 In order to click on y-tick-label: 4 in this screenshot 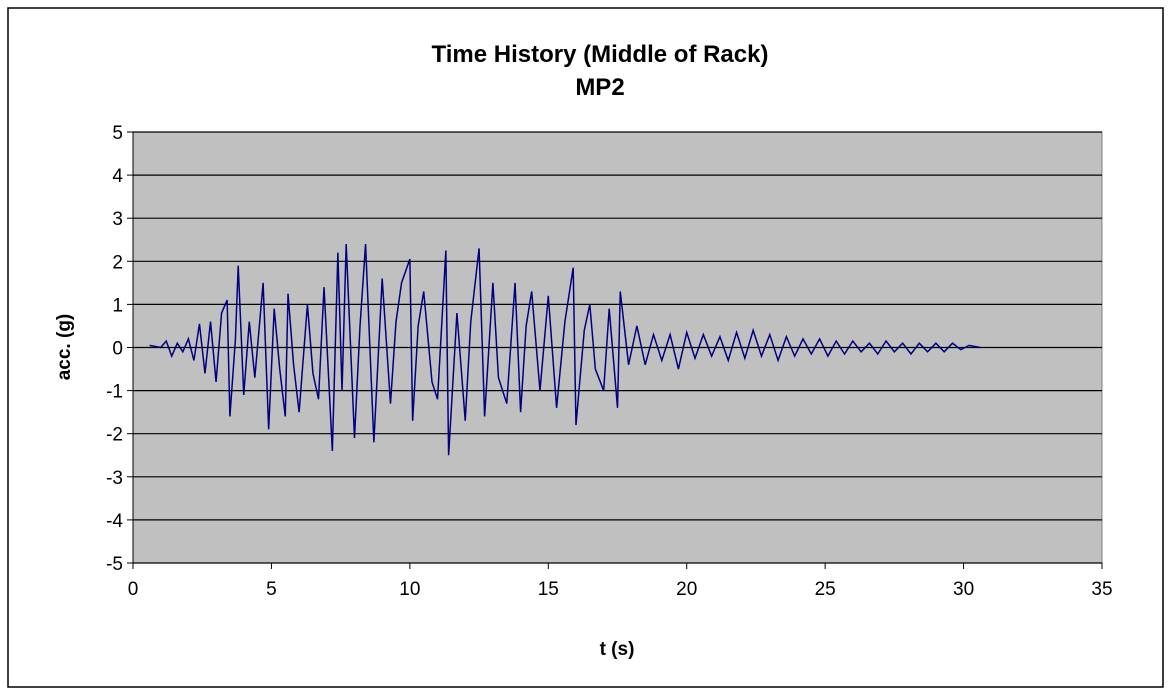, I will do `click(117, 176)`.